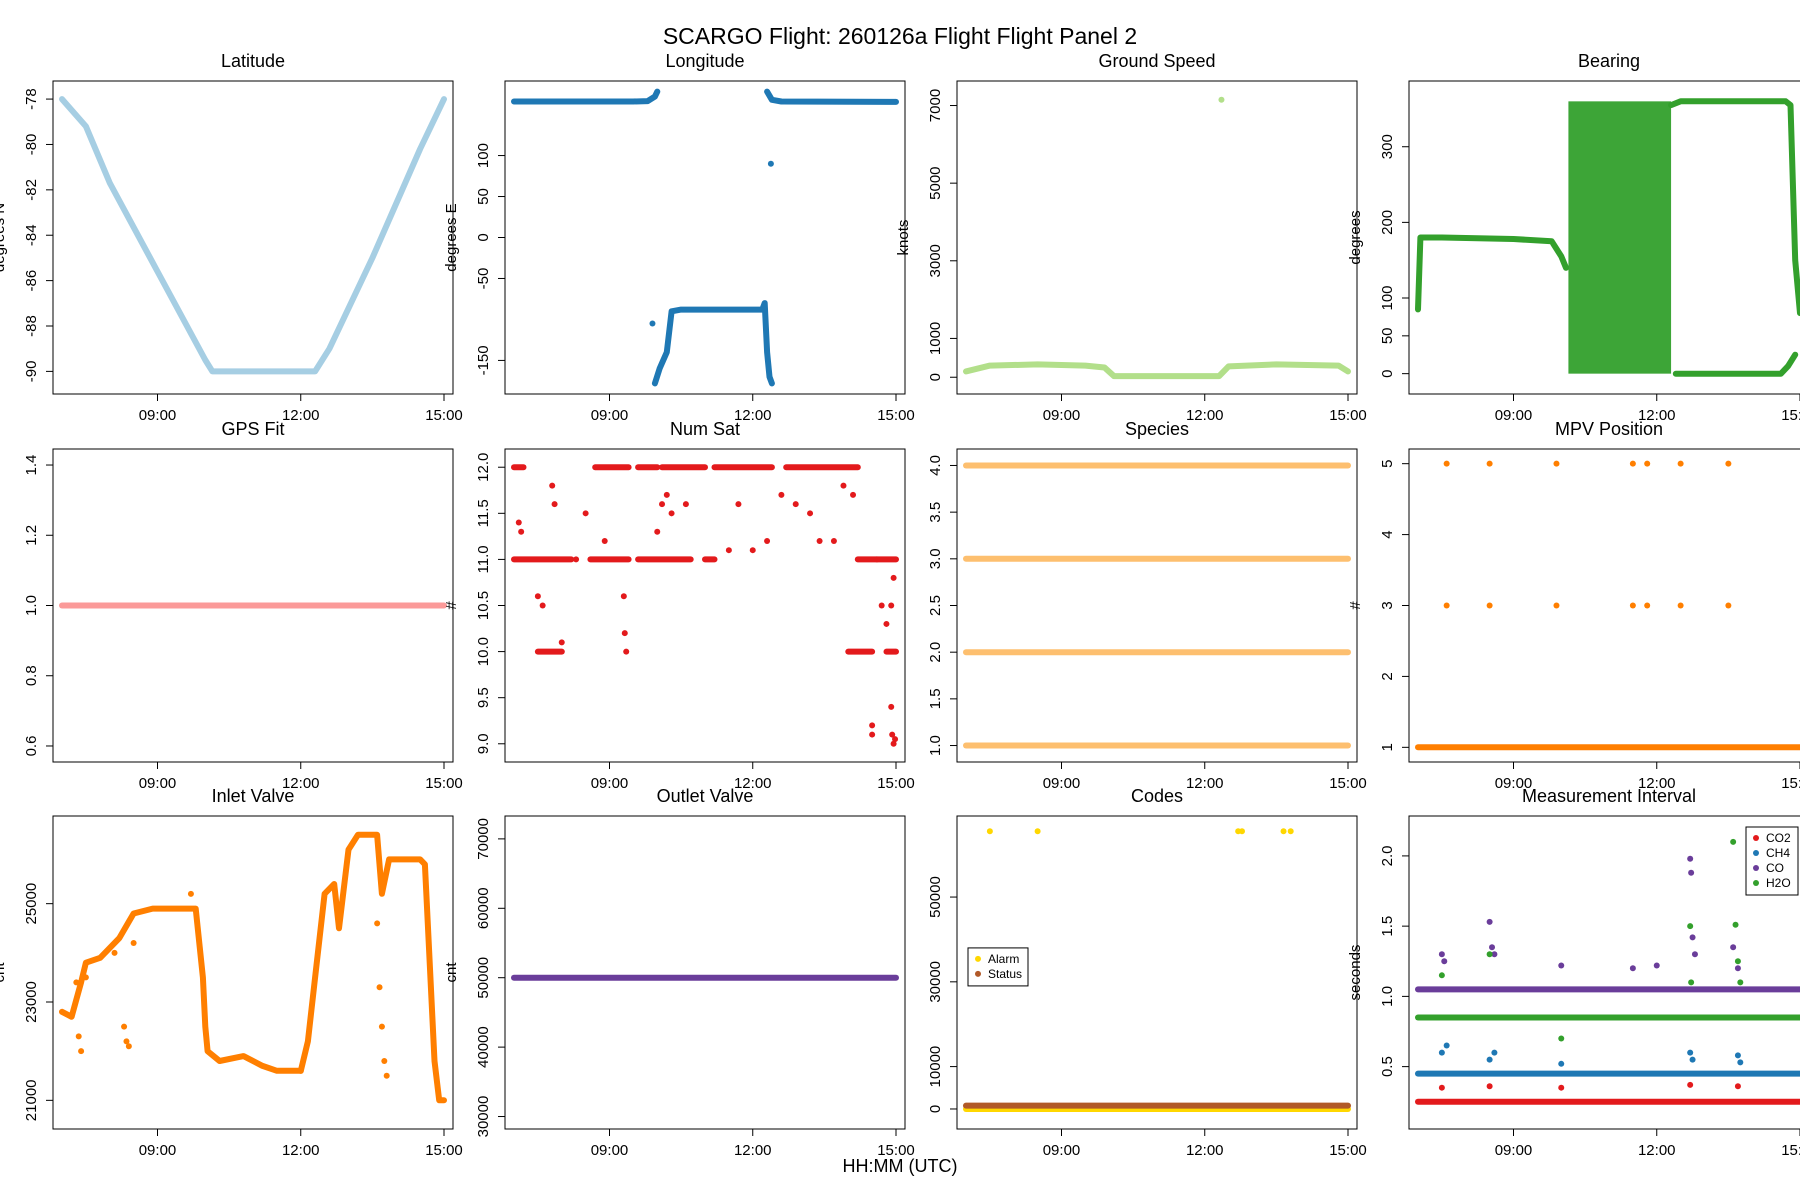 The image size is (1800, 1200). Describe the element at coordinates (31, 1002) in the screenshot. I see `inlet_valve-ytick-label: 23000` at that location.